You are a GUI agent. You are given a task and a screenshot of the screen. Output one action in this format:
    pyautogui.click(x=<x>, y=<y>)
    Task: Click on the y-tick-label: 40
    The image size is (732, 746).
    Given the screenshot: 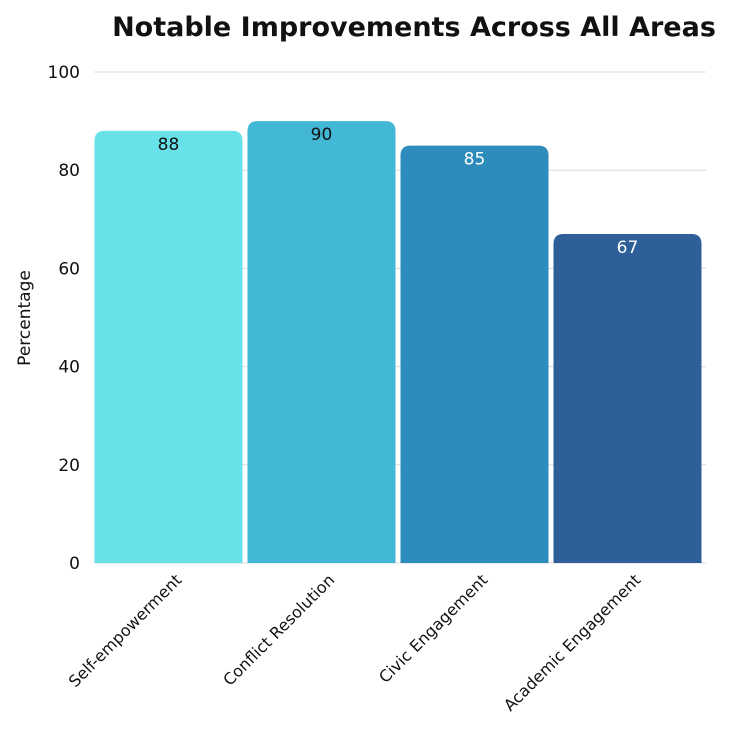 What is the action you would take?
    pyautogui.click(x=69, y=368)
    